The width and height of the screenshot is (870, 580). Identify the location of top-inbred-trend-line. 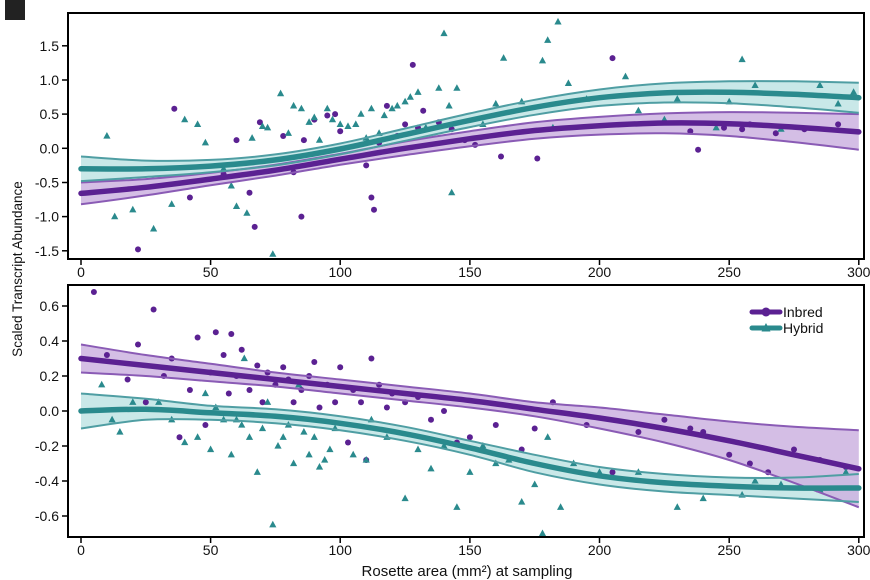
(470, 158).